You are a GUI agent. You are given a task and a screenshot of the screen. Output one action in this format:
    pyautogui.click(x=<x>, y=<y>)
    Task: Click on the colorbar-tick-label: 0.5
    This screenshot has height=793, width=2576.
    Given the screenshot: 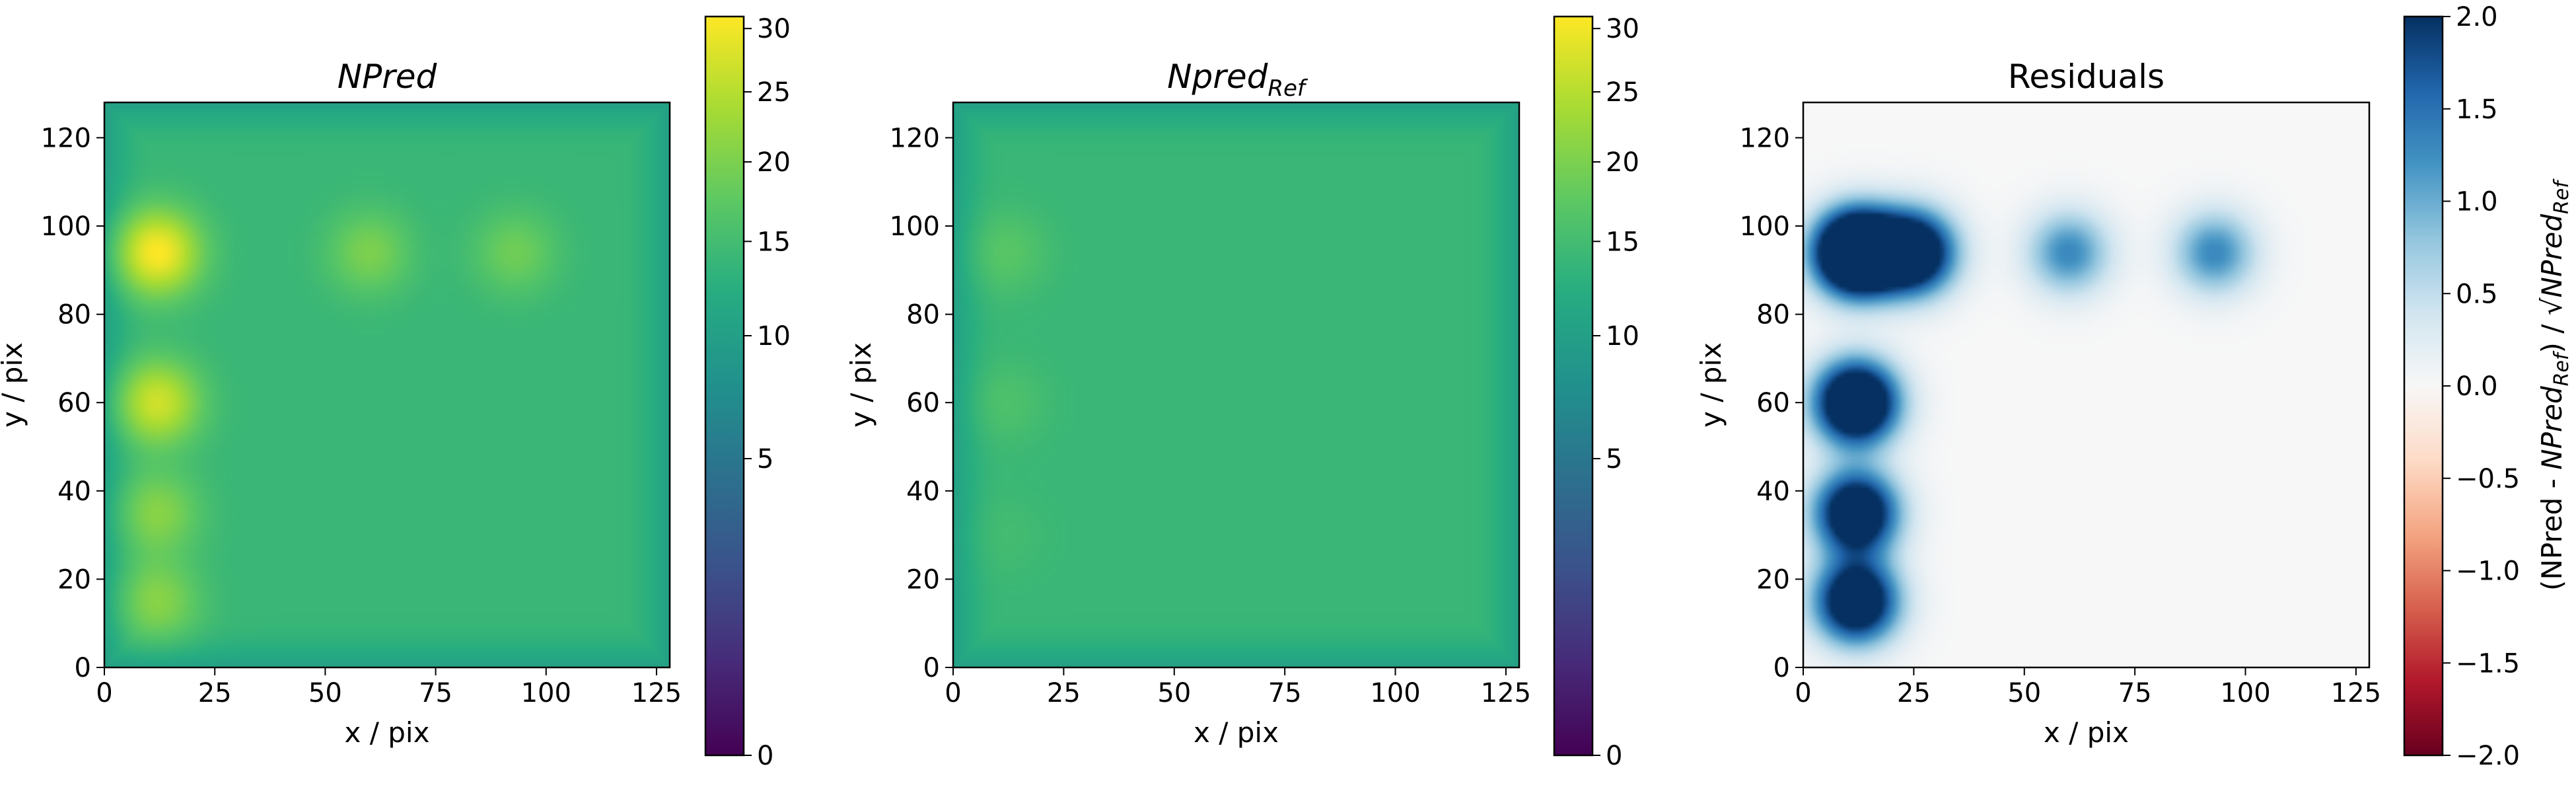 What is the action you would take?
    pyautogui.click(x=2477, y=294)
    